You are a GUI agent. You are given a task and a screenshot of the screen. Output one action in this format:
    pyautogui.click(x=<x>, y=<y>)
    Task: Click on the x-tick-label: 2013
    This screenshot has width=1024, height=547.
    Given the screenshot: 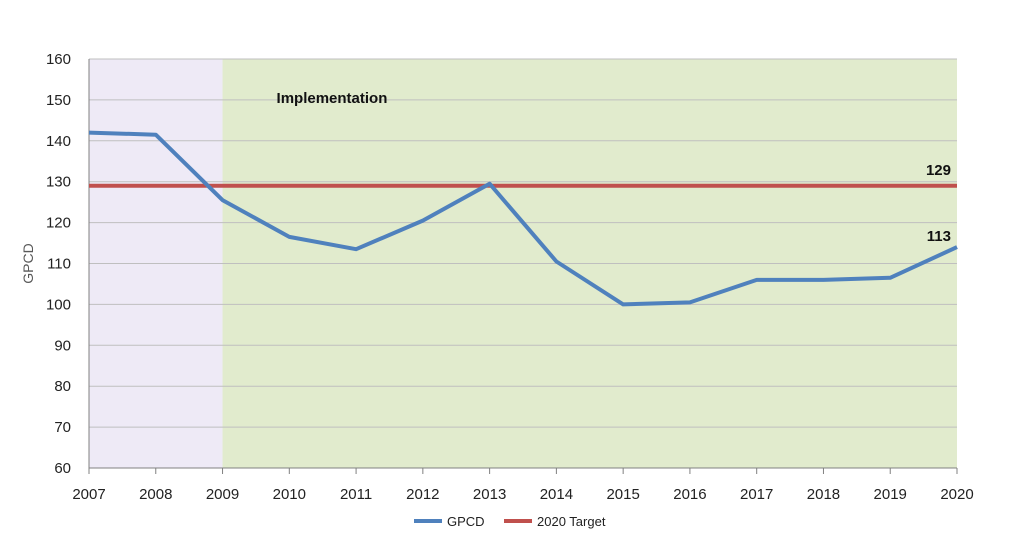 What is the action you would take?
    pyautogui.click(x=489, y=494)
    